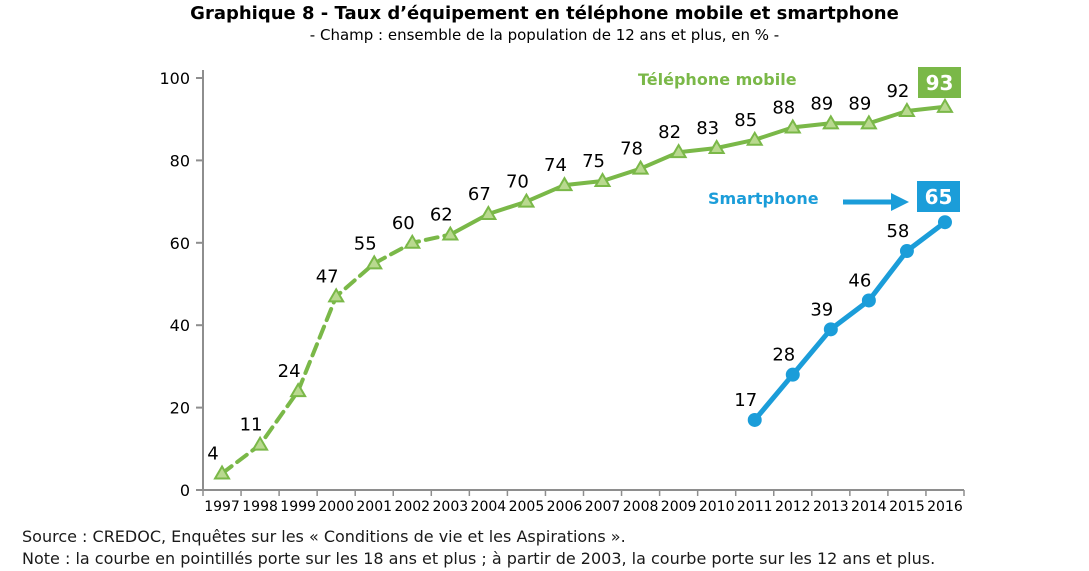 Image resolution: width=1089 pixels, height=571 pixels. I want to click on data-point-label: 47, so click(327, 276).